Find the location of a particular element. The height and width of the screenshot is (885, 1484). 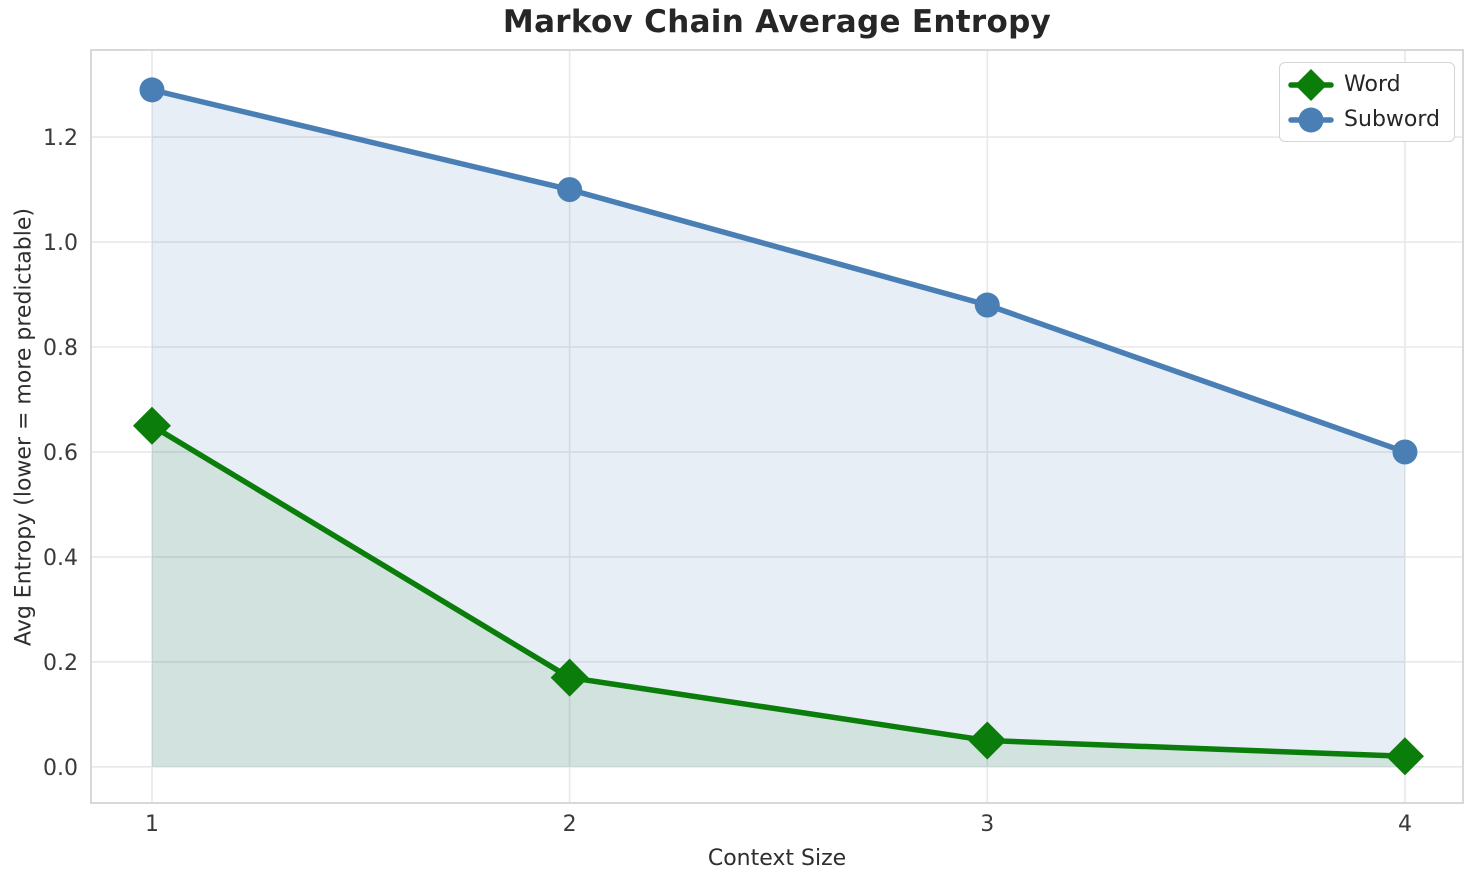

legend-item-subword: Subword is located at coordinates (1364, 119).